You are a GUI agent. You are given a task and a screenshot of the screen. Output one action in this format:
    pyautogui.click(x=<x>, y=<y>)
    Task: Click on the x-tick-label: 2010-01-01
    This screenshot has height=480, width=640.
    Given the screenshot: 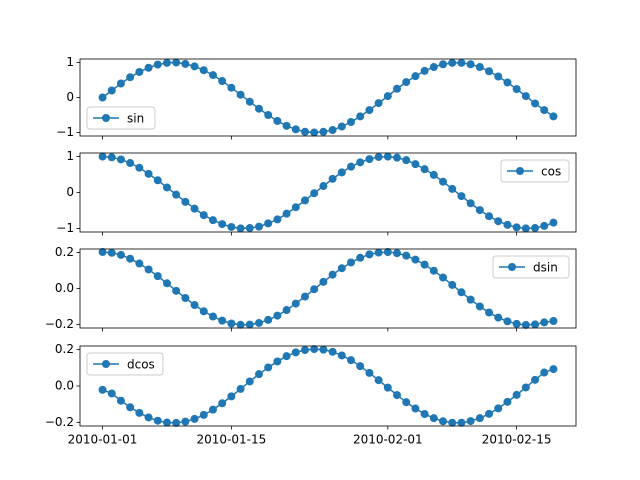 What is the action you would take?
    pyautogui.click(x=103, y=440)
    